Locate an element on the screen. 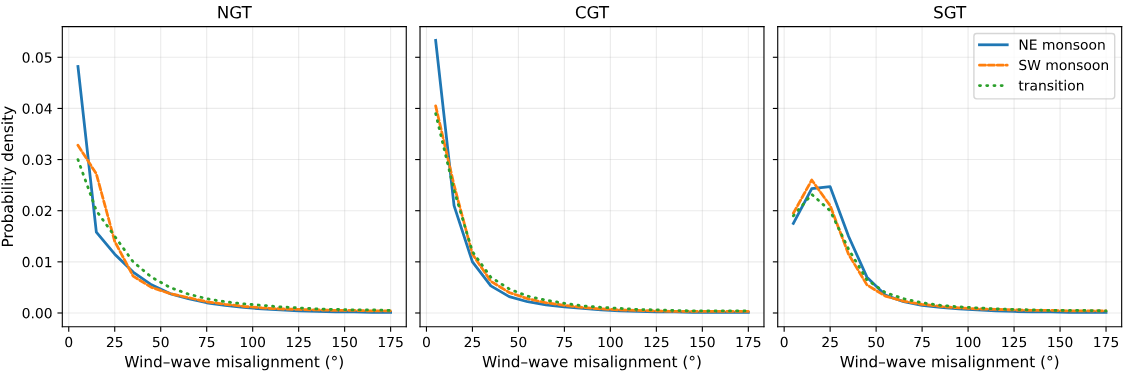 Image resolution: width=1133 pixels, height=380 pixels. y-tick-label: 0.02 is located at coordinates (37, 211).